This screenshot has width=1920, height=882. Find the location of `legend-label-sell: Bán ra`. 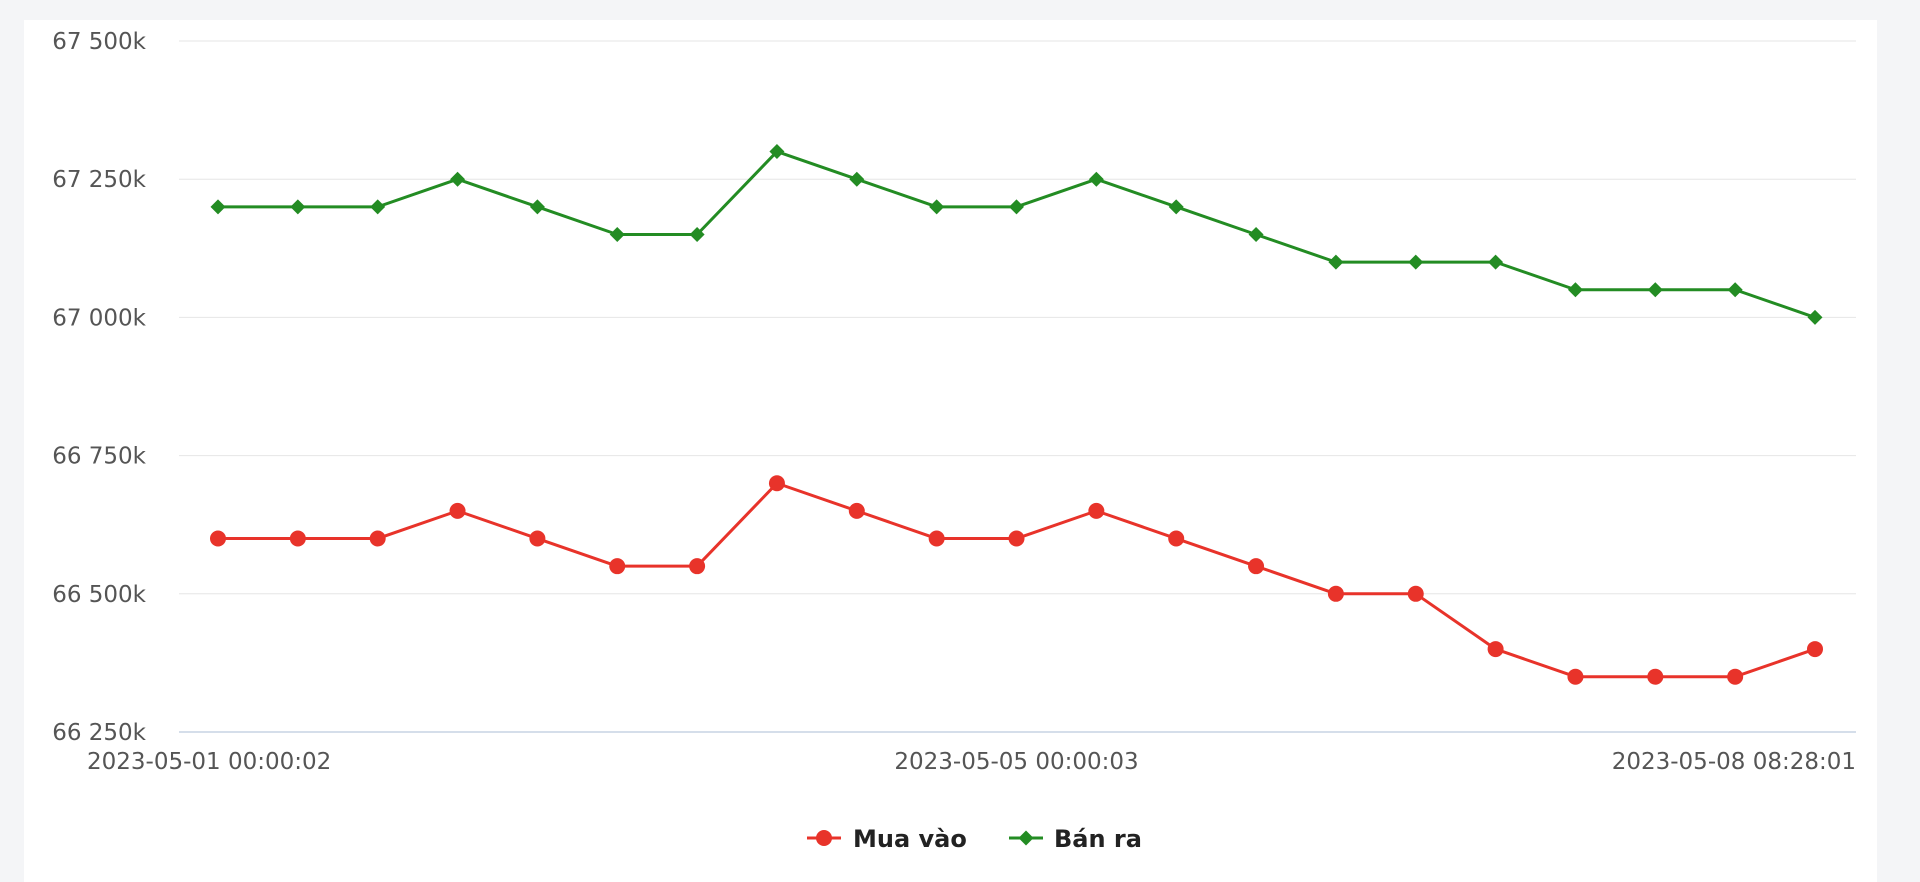

legend-label-sell: Bán ra is located at coordinates (1098, 839).